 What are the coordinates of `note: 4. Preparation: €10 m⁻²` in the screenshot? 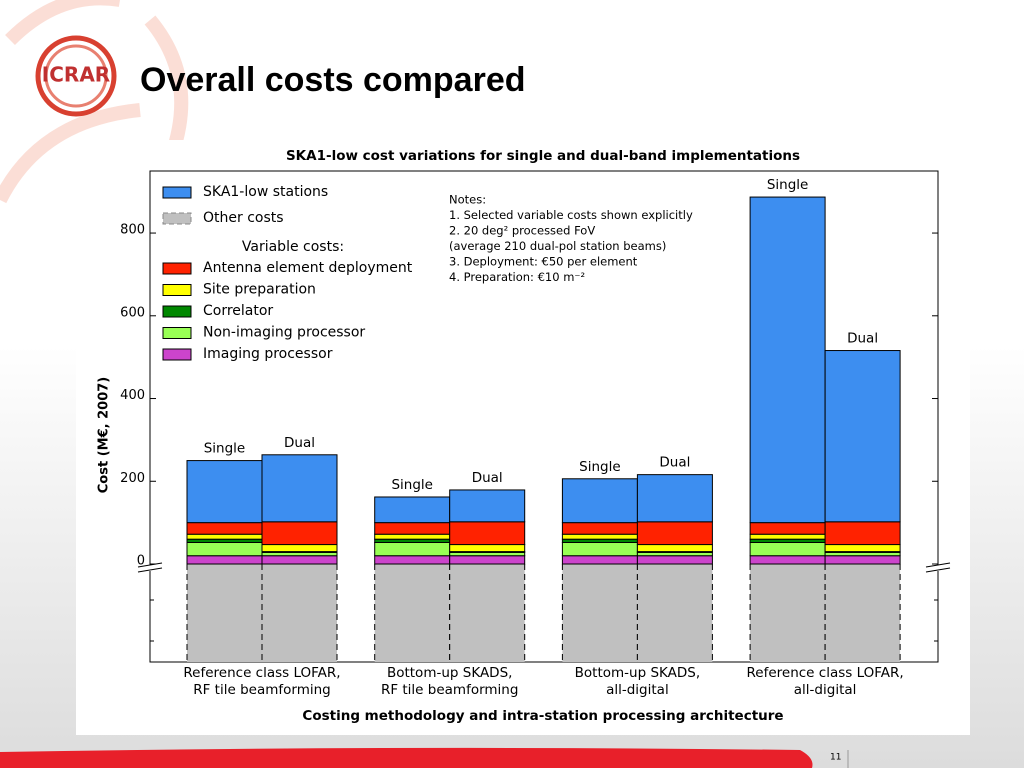 It's located at (517, 277).